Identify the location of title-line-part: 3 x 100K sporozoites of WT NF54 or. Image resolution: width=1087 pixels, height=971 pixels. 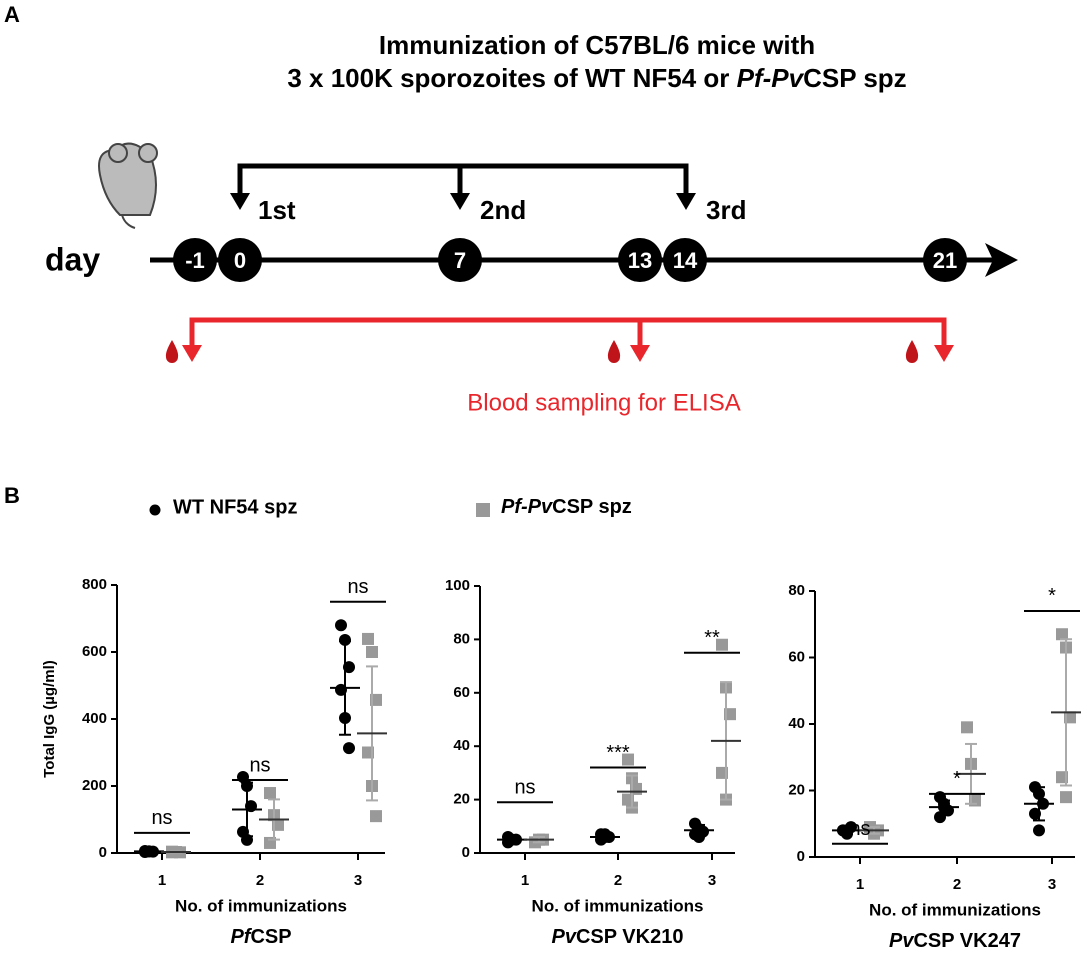
(511, 78).